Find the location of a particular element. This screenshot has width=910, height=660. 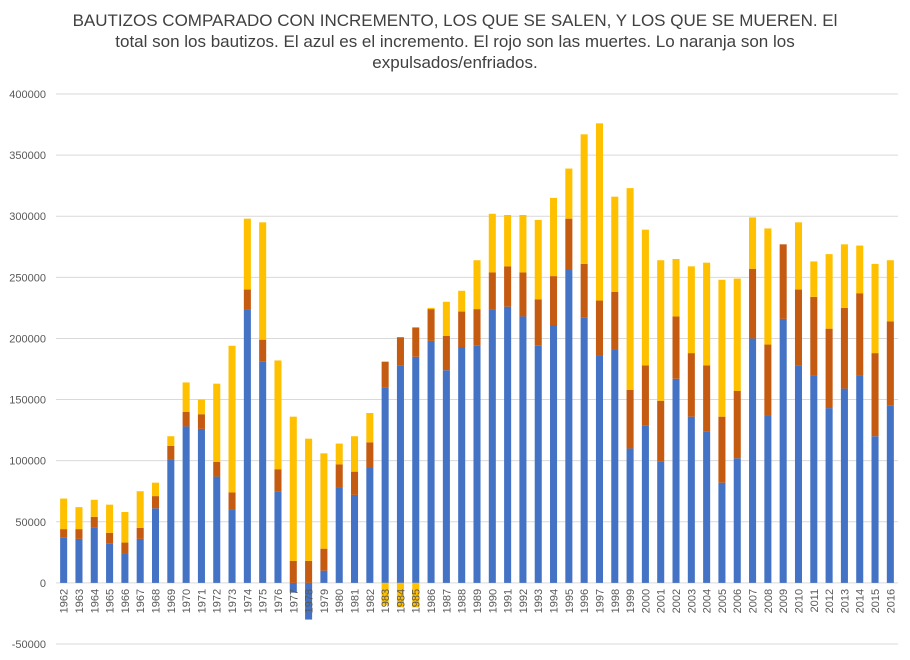

x-tick-label: 2016 is located at coordinates (891, 601).